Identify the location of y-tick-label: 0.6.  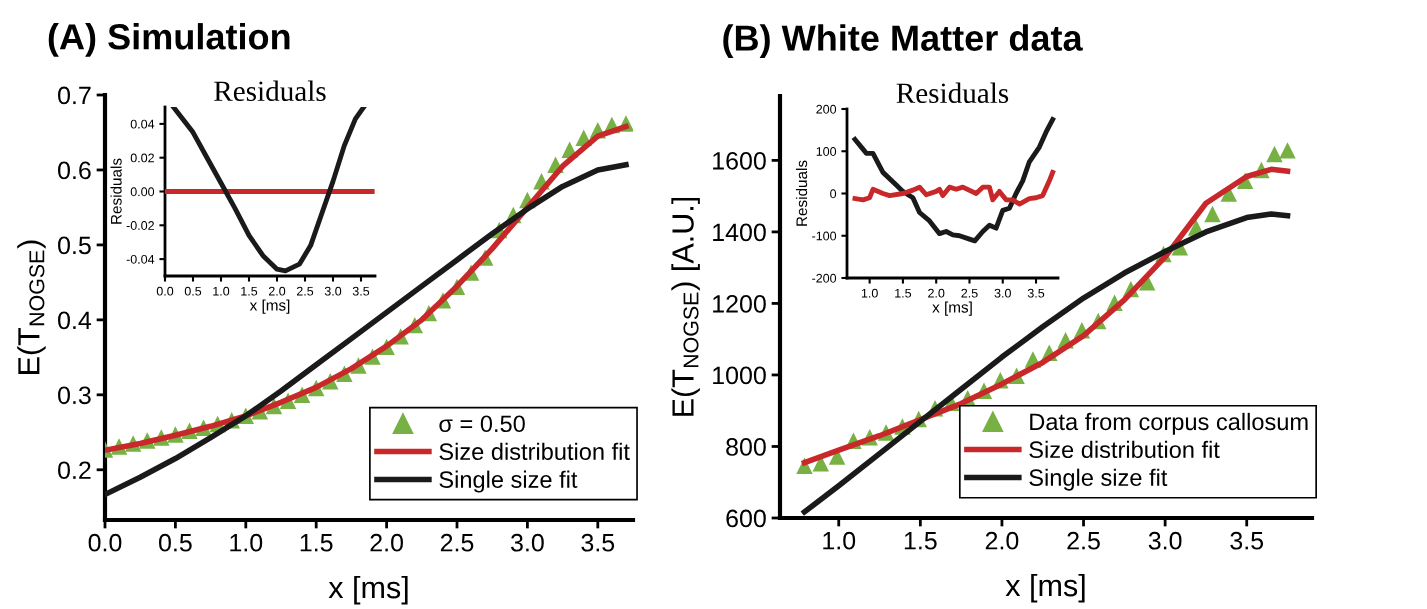
(74, 170).